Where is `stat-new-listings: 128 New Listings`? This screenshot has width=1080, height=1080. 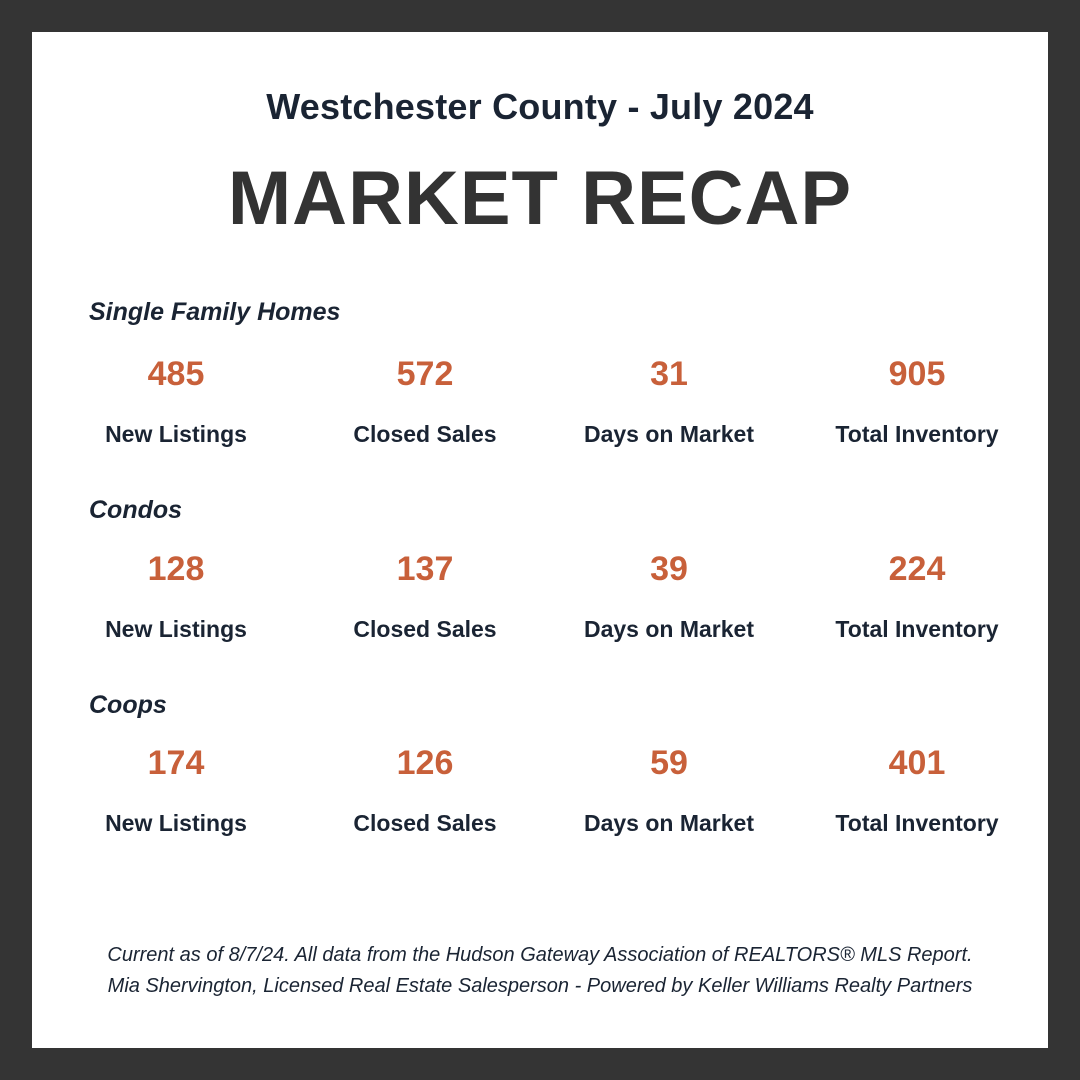 stat-new-listings: 128 New Listings is located at coordinates (176, 596).